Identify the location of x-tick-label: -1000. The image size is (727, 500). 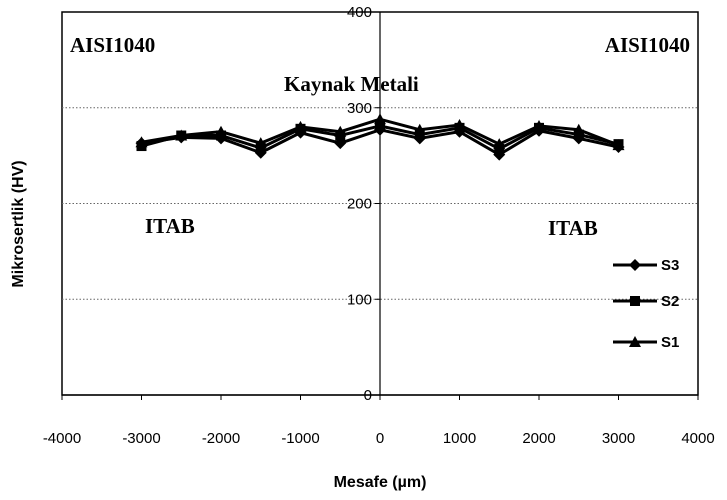
(300, 438).